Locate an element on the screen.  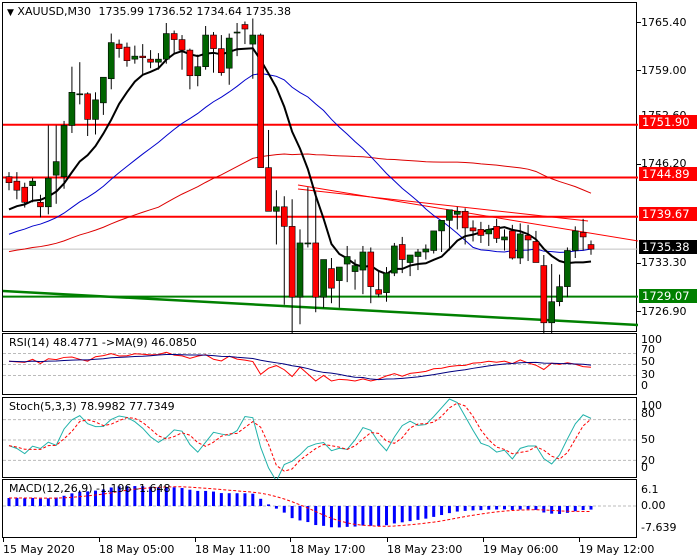
rsi-panel: RSI(14) 48.4771 ->MA(9) 46.0850 is located at coordinates (320, 364).